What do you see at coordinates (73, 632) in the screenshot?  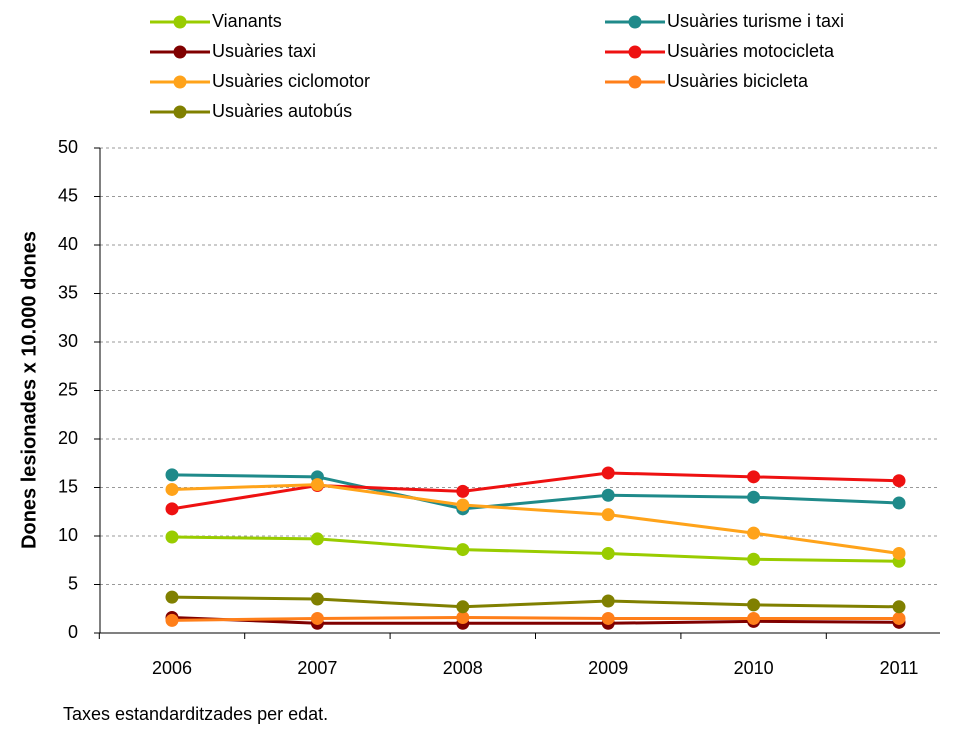 I see `y-tick-label: 0` at bounding box center [73, 632].